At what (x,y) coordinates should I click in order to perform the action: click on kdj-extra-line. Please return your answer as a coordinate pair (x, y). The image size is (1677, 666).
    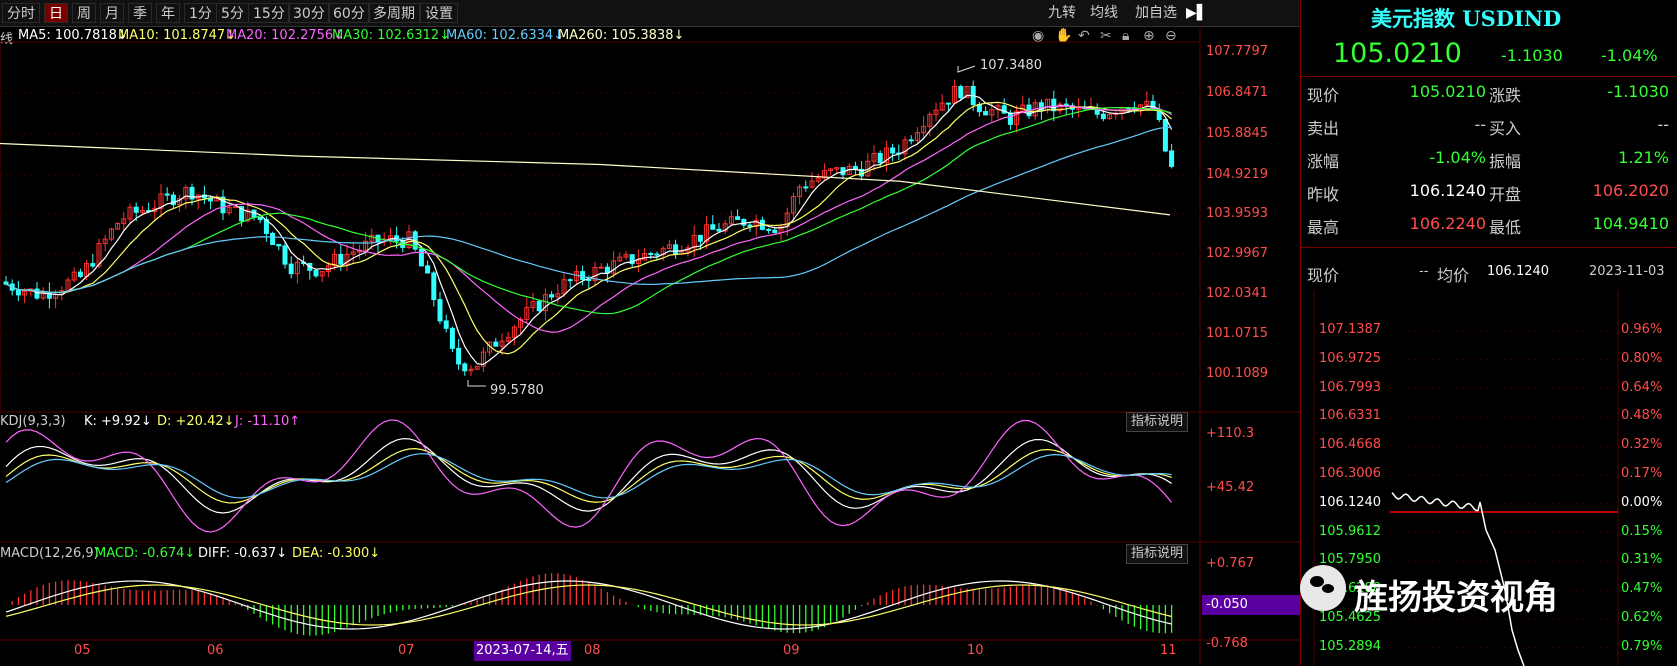
    Looking at the image, I should click on (588, 476).